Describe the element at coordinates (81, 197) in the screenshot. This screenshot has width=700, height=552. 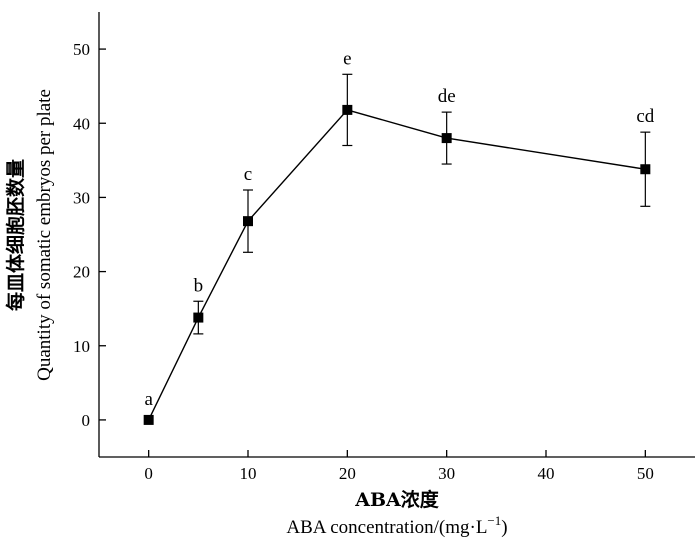
I see `y-tick-label: 30` at that location.